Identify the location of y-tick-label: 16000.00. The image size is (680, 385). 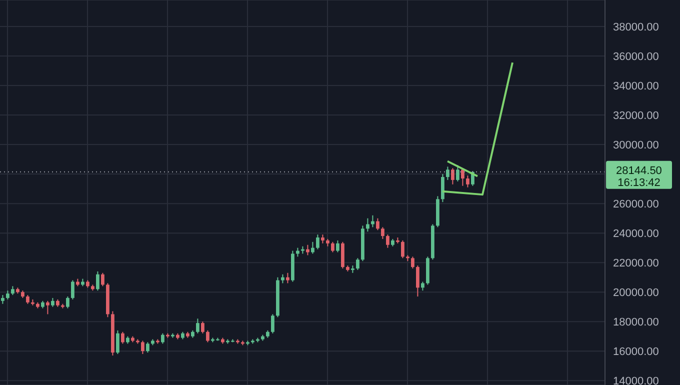
(636, 352).